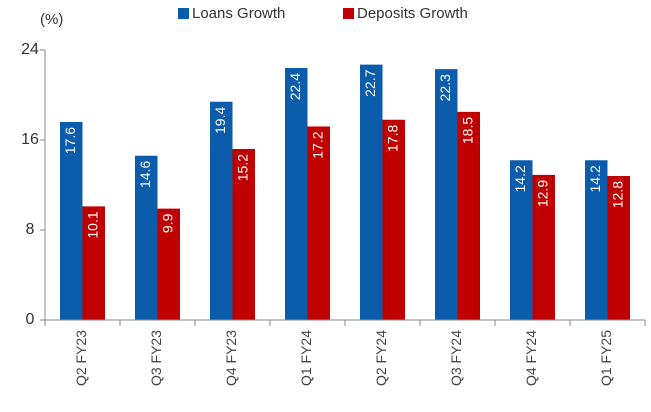 This screenshot has height=412, width=651. What do you see at coordinates (231, 358) in the screenshot?
I see `x-tick-label: Q4 FY23` at bounding box center [231, 358].